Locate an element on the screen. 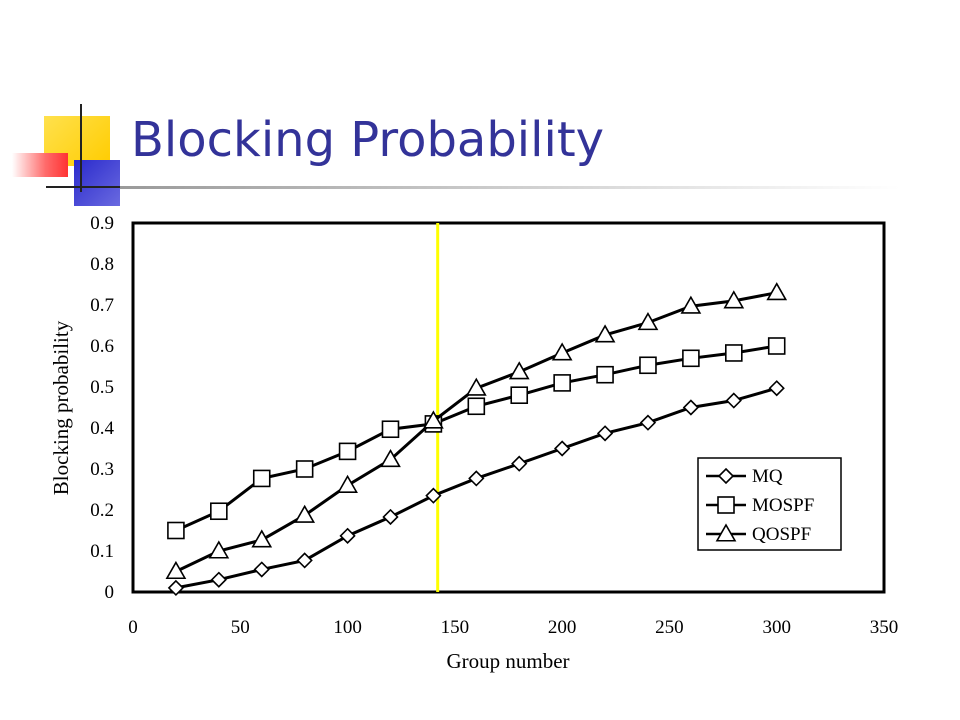 This screenshot has height=720, width=960. x-axis-ticks: 0 50 100 150 200 250 300 350 is located at coordinates (513, 627).